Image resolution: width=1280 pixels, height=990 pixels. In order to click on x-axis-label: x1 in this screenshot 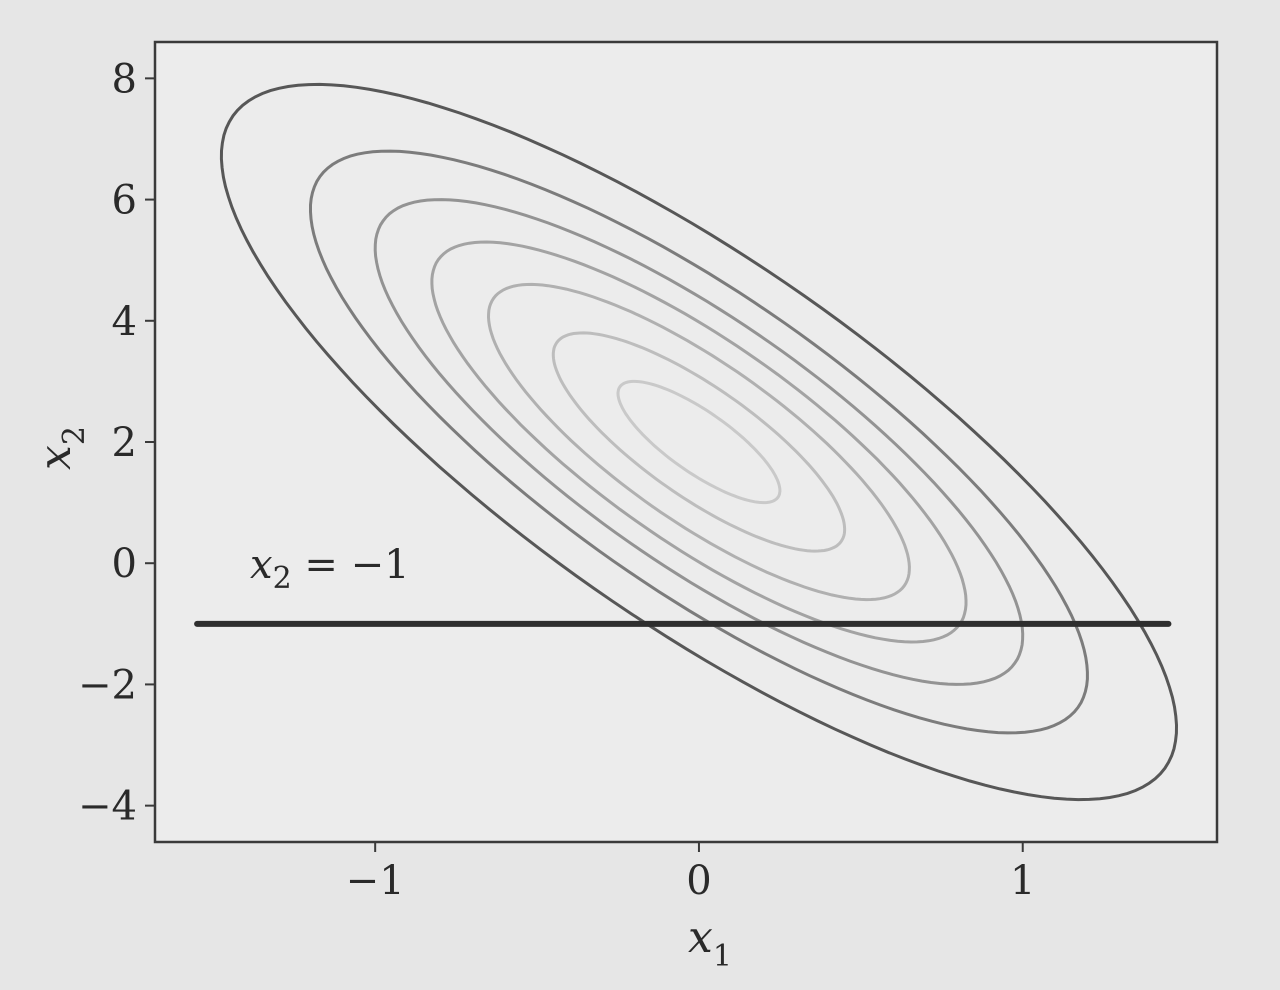, I will do `click(710, 943)`.